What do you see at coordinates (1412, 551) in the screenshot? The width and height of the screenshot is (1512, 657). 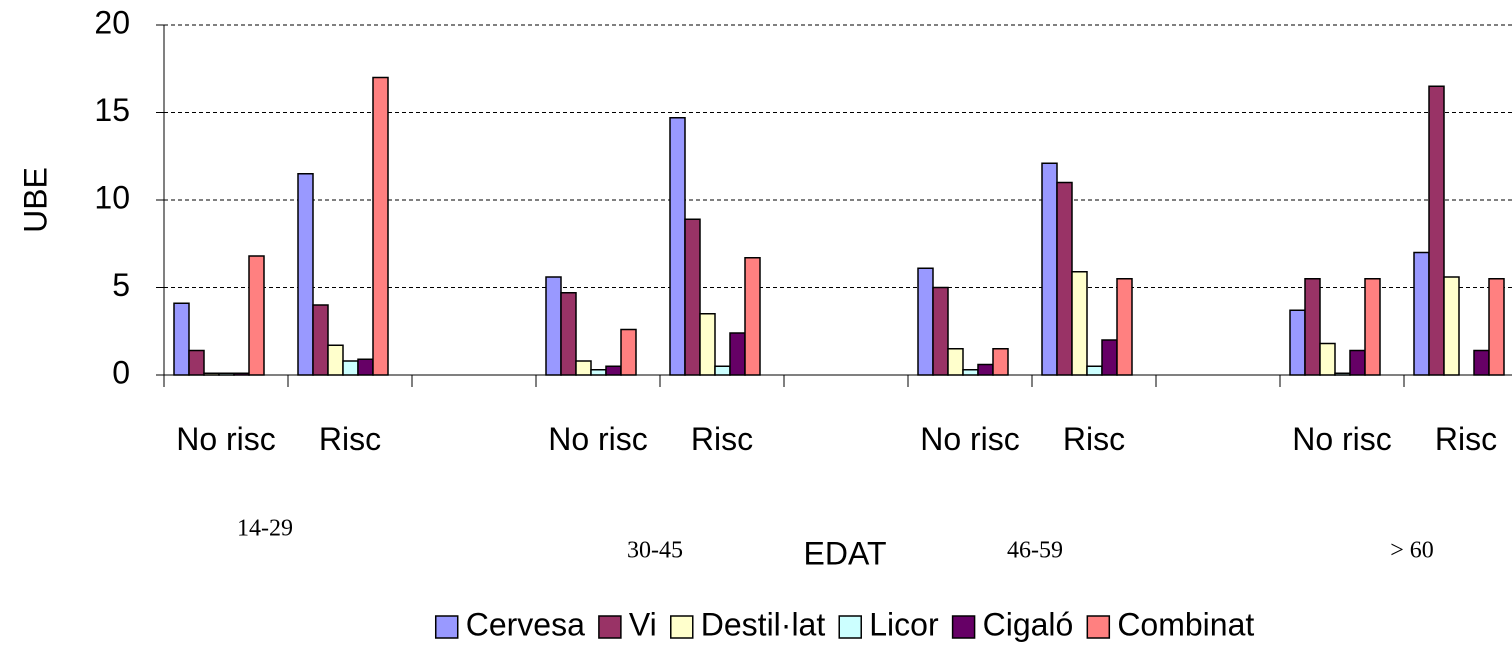 I see `group-label: > 60` at bounding box center [1412, 551].